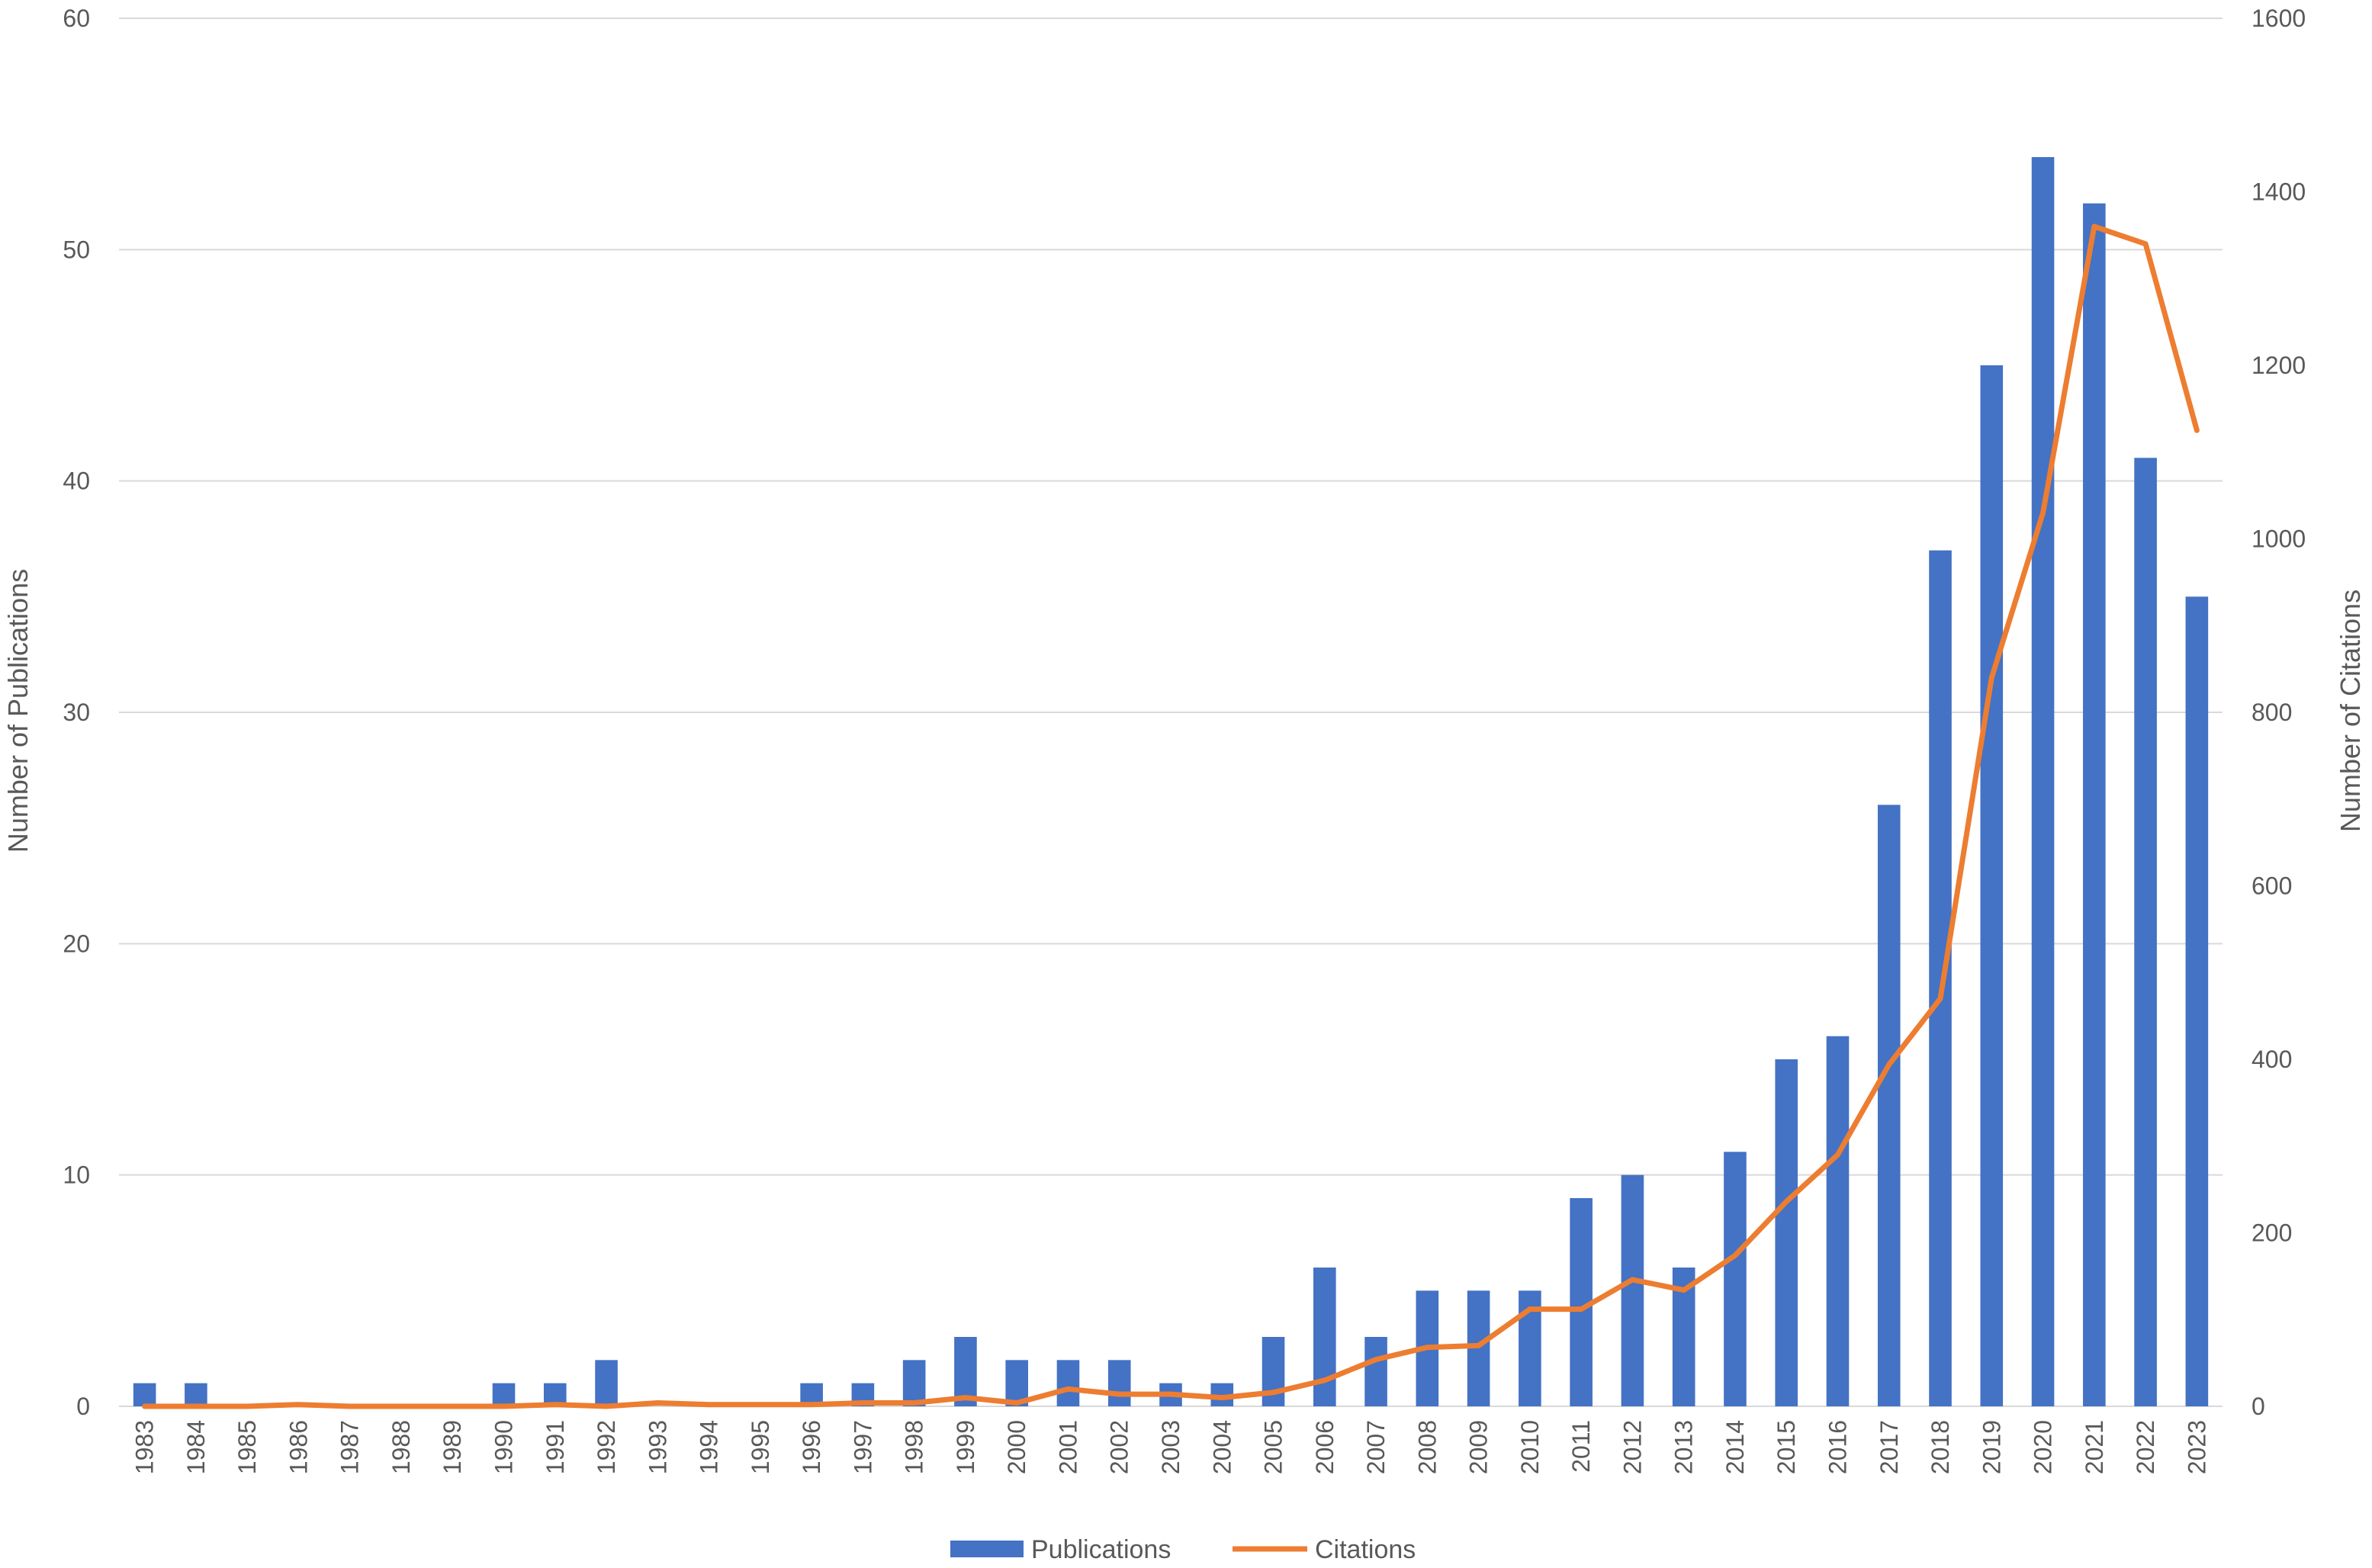 Image resolution: width=2372 pixels, height=1568 pixels. Describe the element at coordinates (1786, 1447) in the screenshot. I see `x-tick-label: 2015` at that location.